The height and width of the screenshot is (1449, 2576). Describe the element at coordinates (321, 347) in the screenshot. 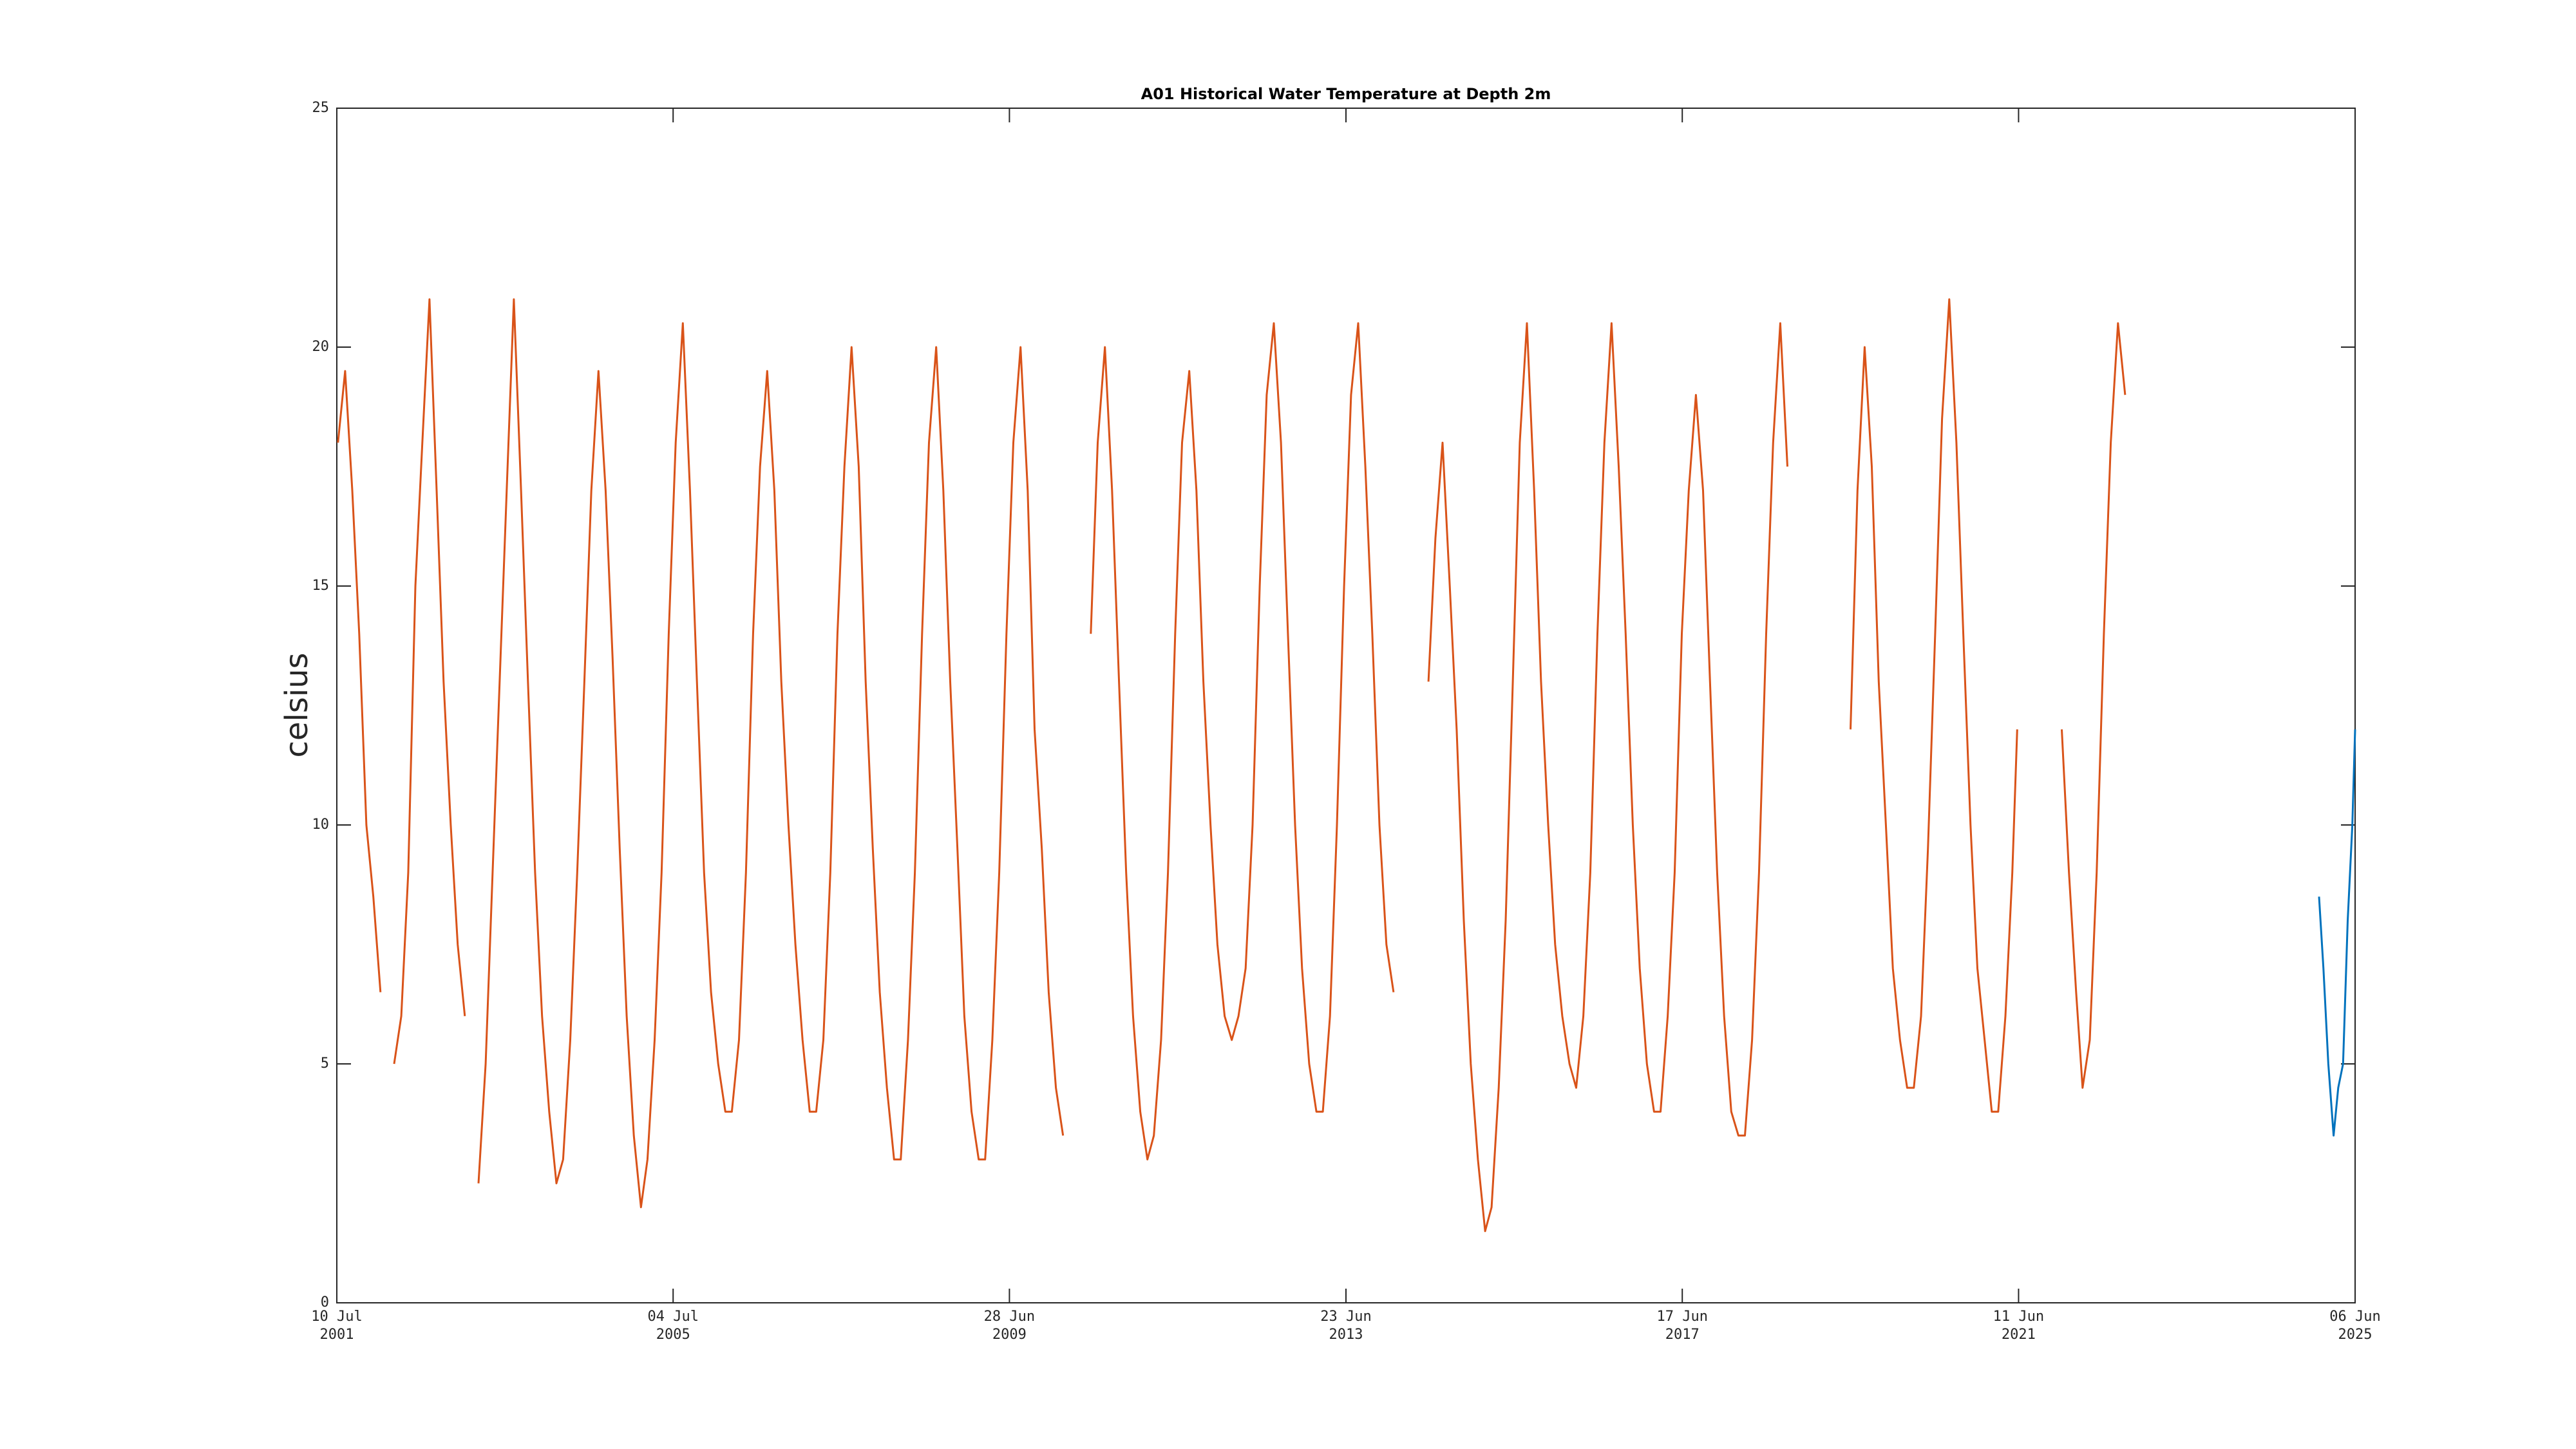

I see `y-tick-label: 20` at that location.